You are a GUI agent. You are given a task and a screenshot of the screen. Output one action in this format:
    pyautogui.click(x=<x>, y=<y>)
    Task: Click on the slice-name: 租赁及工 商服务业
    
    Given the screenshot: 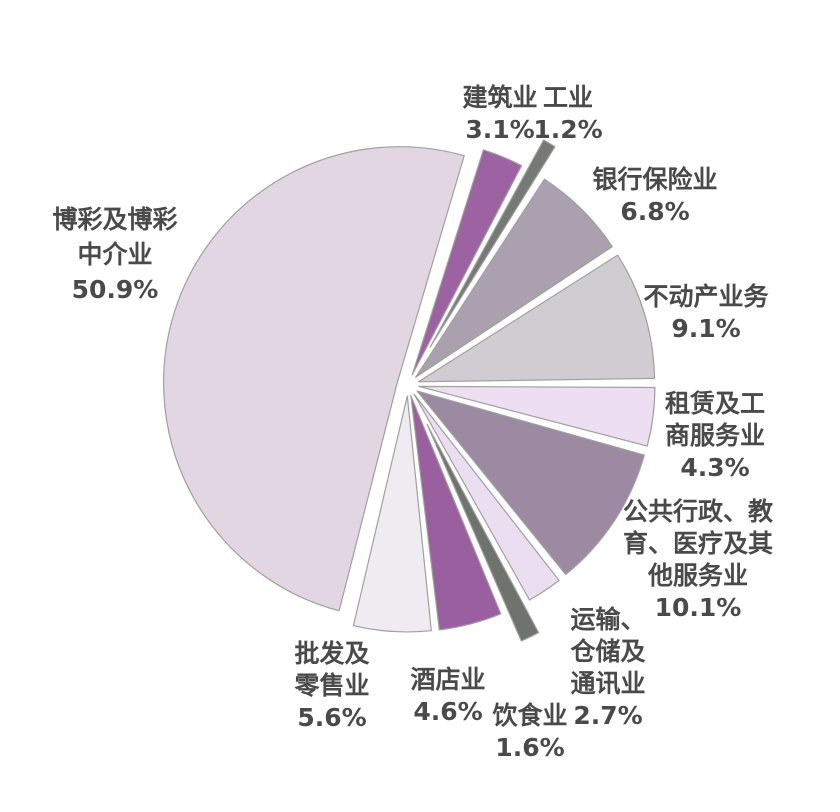 What is the action you would take?
    pyautogui.click(x=714, y=419)
    